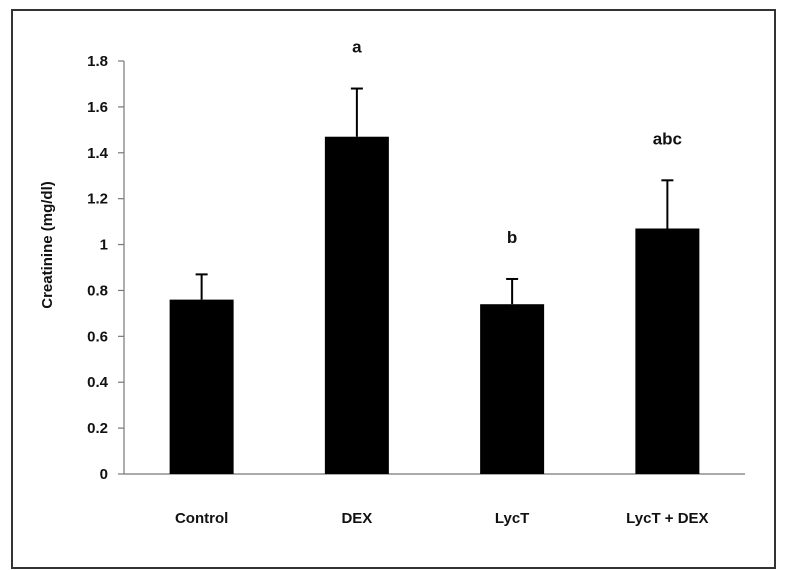 The height and width of the screenshot is (570, 788). What do you see at coordinates (104, 474) in the screenshot?
I see `y-tick-label: 0` at bounding box center [104, 474].